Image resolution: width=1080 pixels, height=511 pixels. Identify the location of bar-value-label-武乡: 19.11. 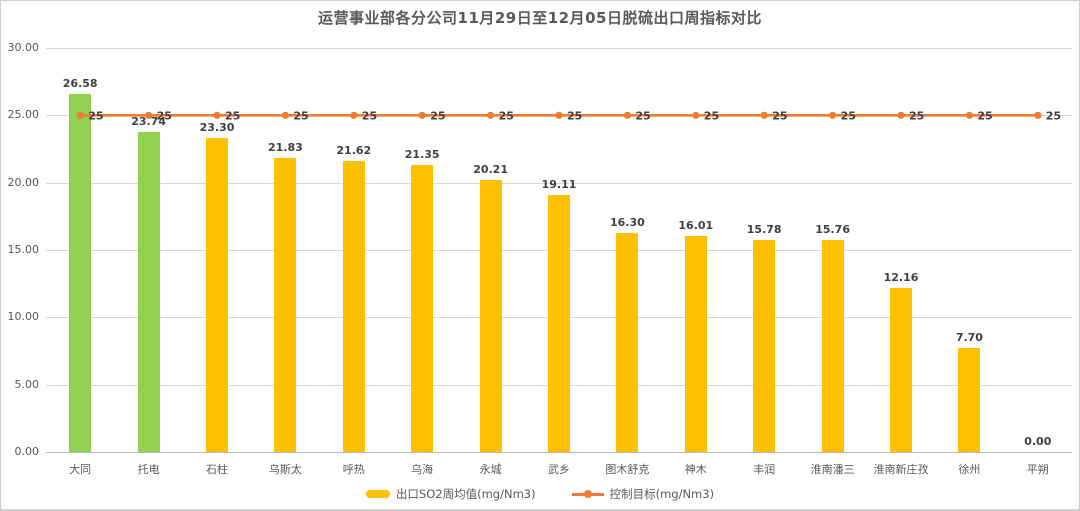
(559, 184).